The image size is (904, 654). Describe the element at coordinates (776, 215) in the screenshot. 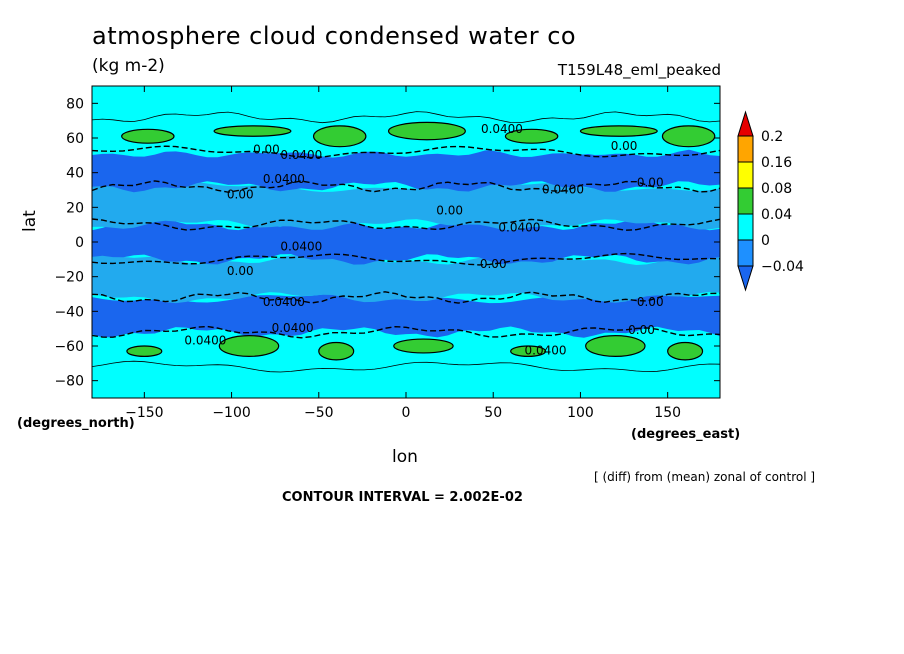

I see `colorbar-label: 0.04` at that location.